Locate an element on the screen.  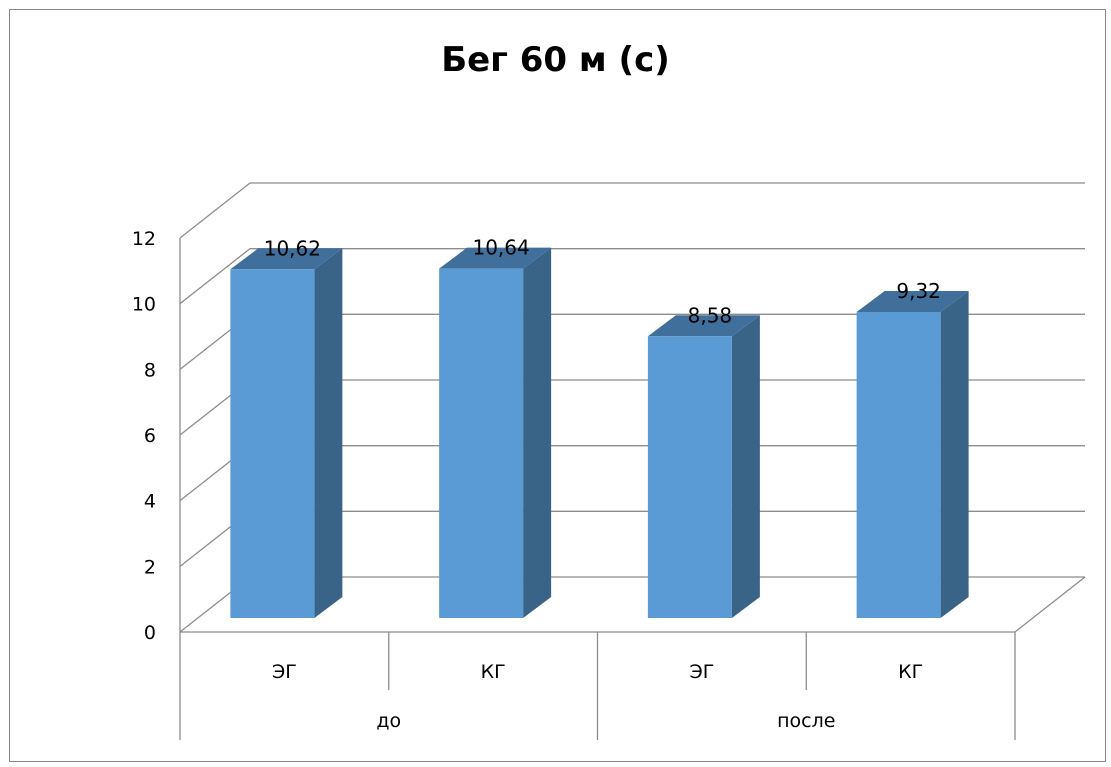
data-label: 10,64 is located at coordinates (500, 248).